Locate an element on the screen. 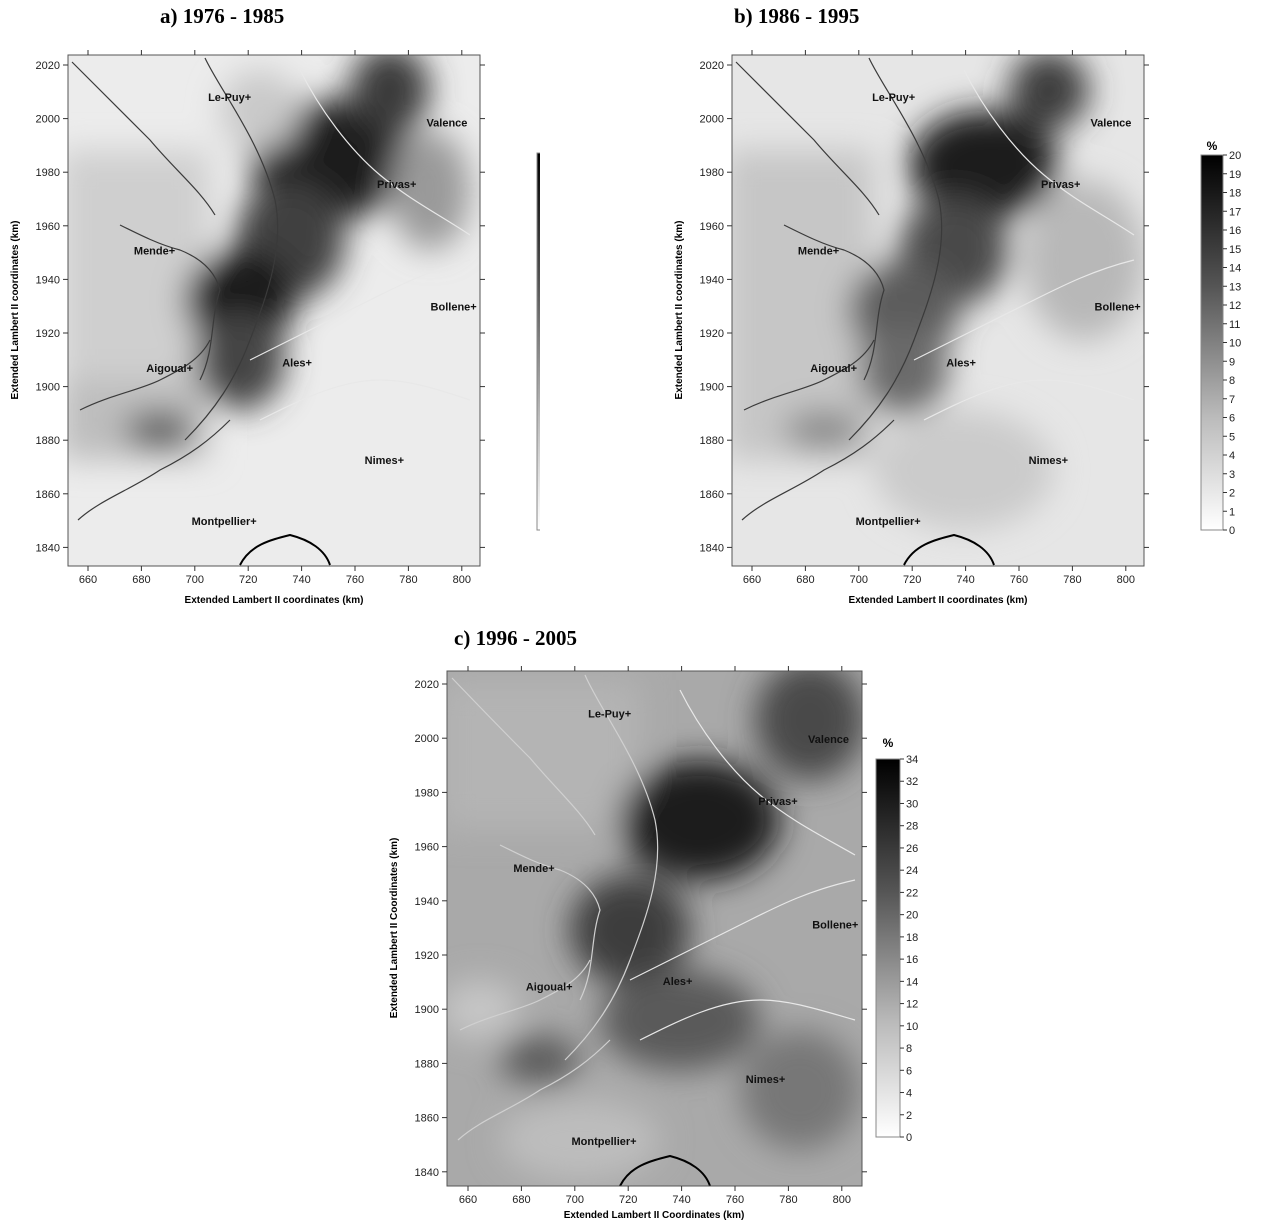 The width and height of the screenshot is (1263, 1223). panel-title: c) 1996 - 2005 is located at coordinates (516, 638).